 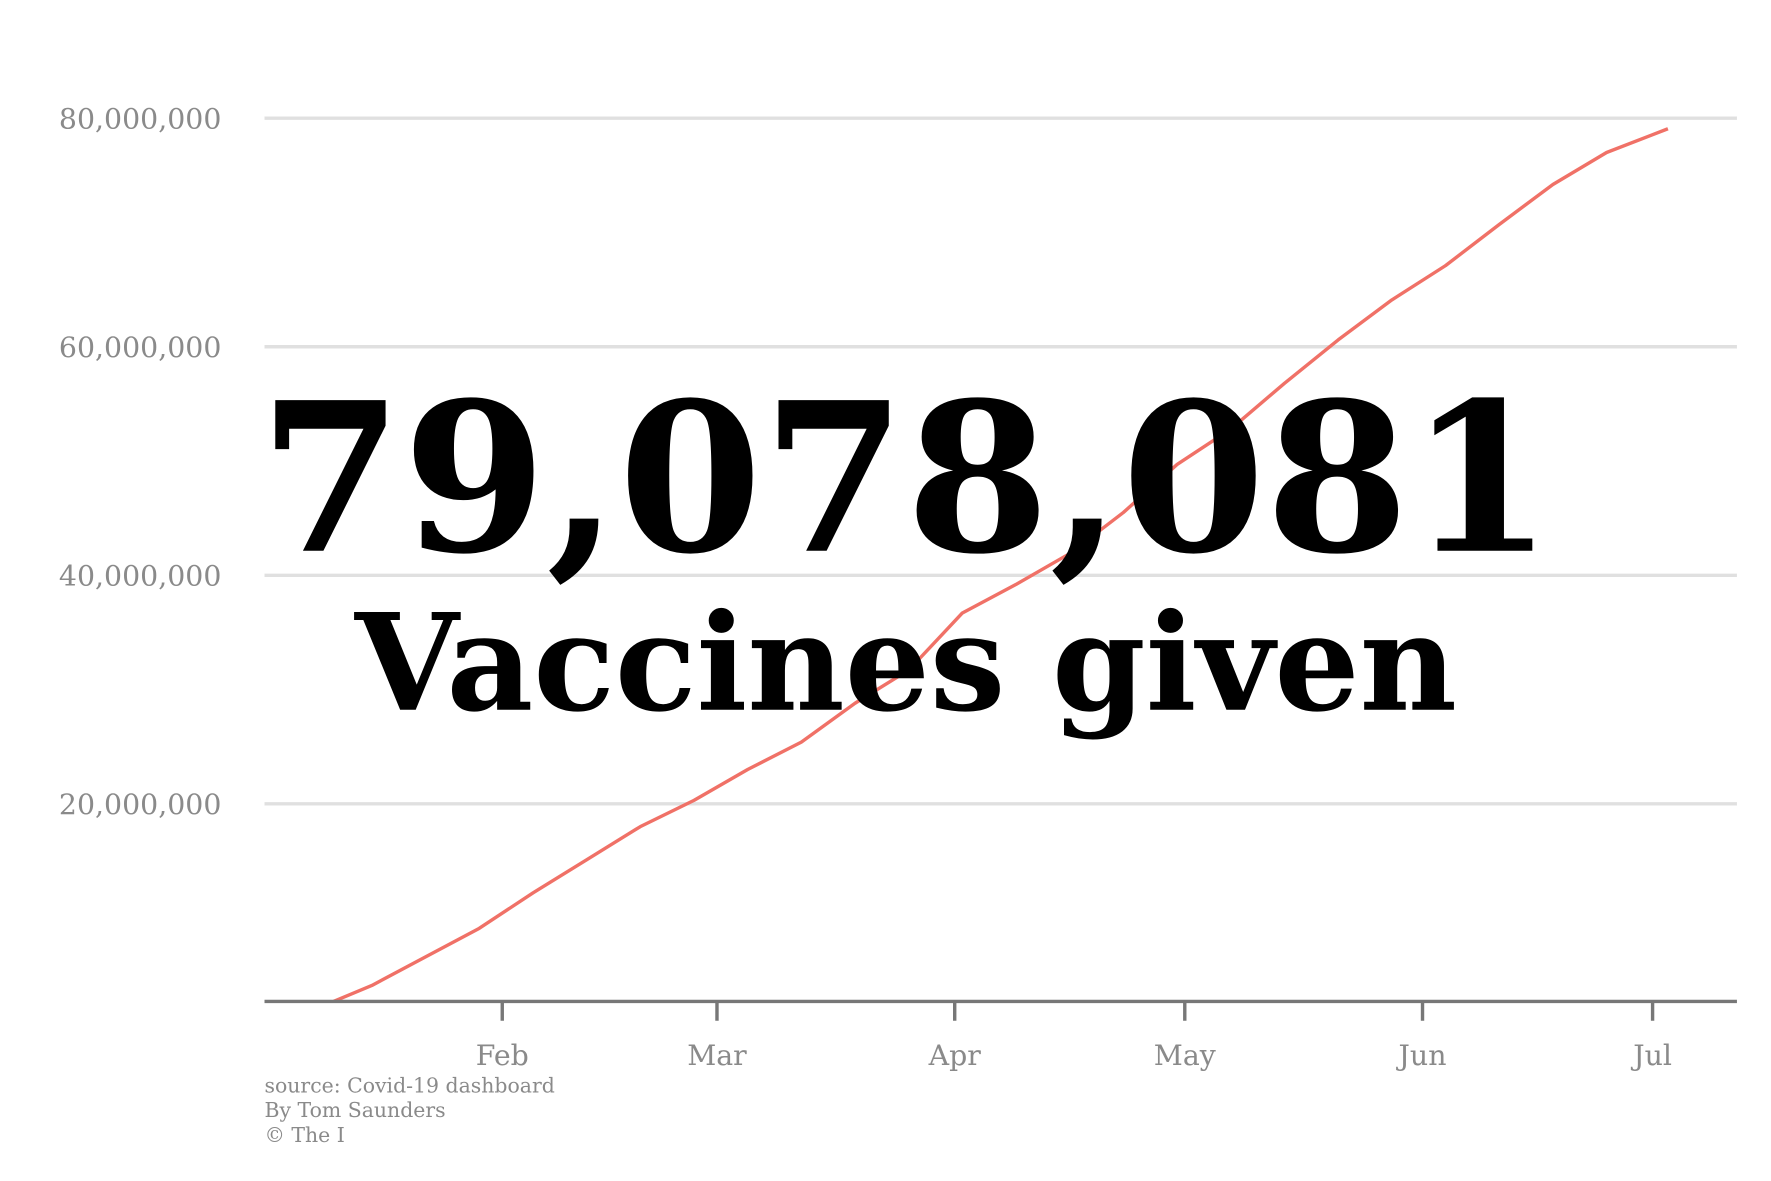 I want to click on byline: By Tom Saunders, so click(x=355, y=1110).